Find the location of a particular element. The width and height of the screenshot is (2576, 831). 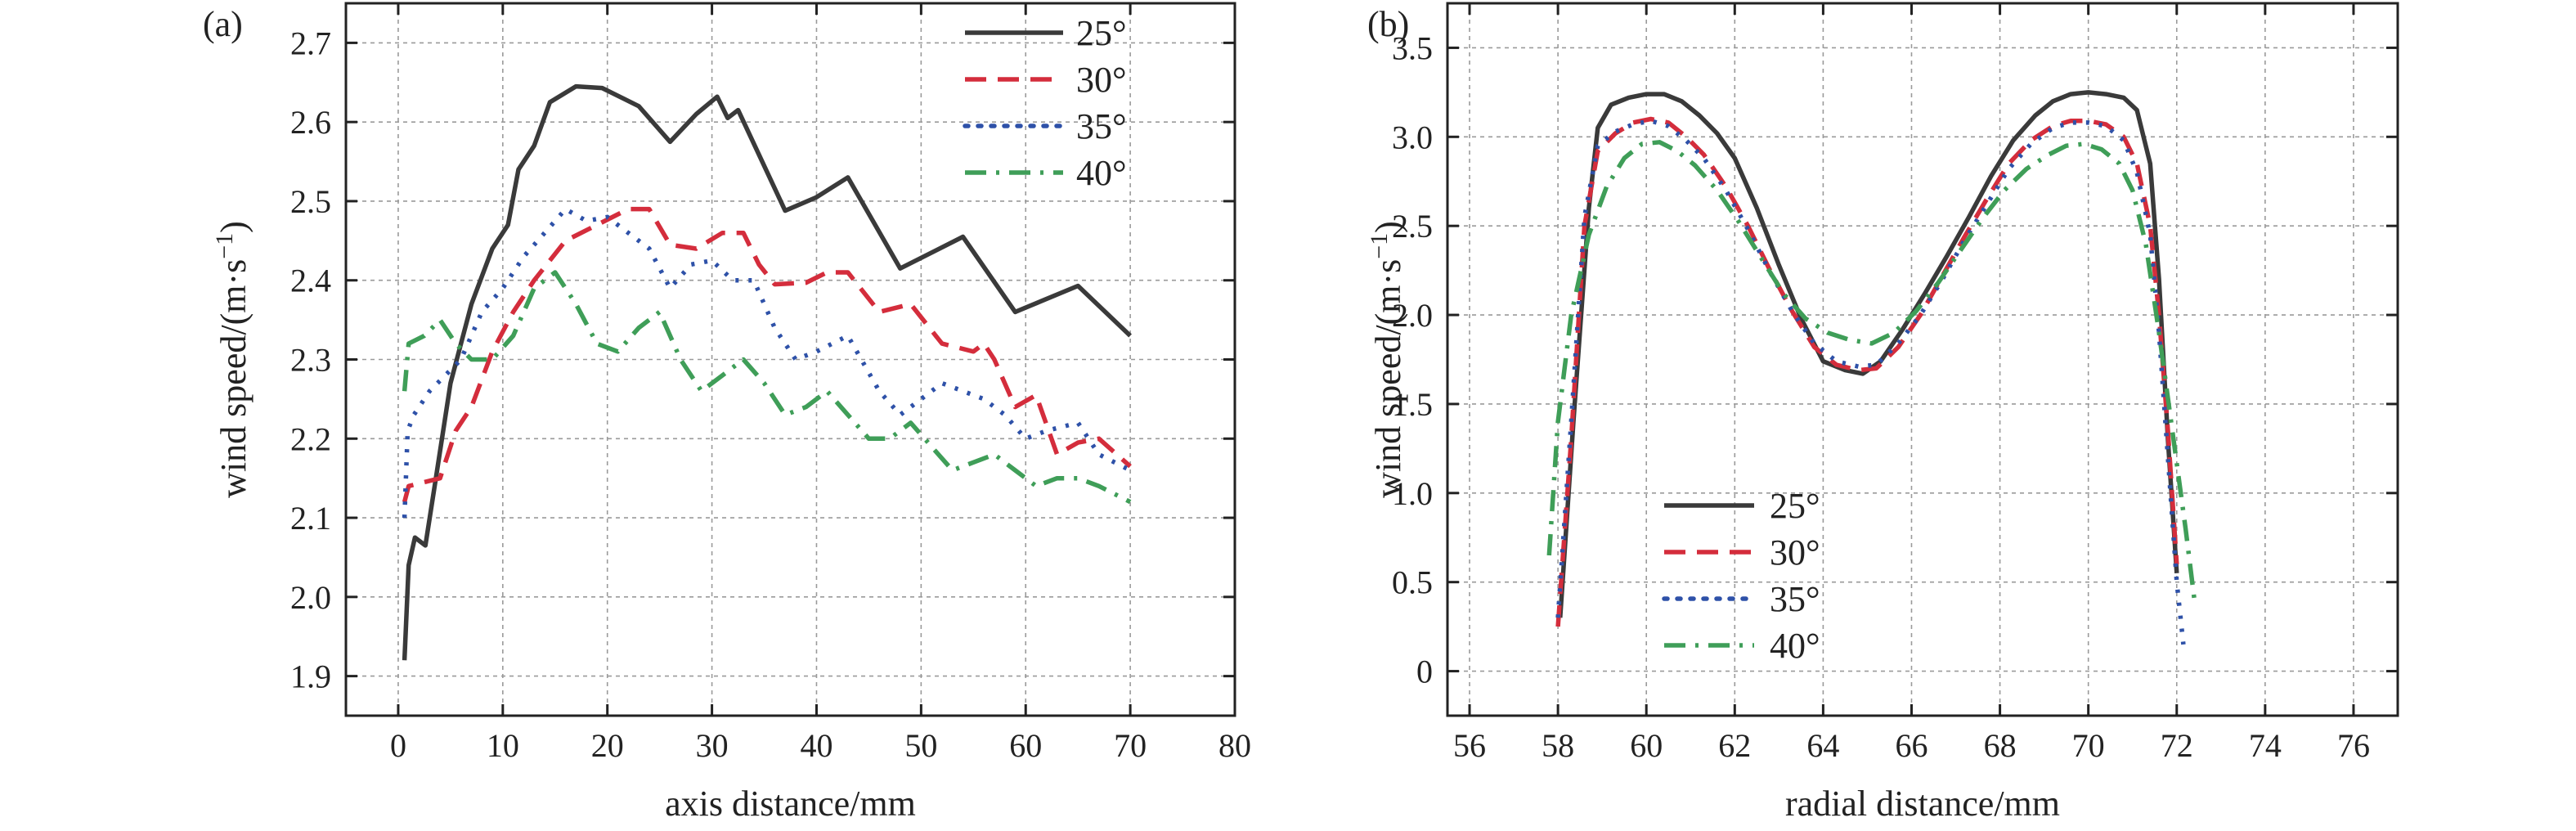

x-tick-label: 40 is located at coordinates (816, 745).